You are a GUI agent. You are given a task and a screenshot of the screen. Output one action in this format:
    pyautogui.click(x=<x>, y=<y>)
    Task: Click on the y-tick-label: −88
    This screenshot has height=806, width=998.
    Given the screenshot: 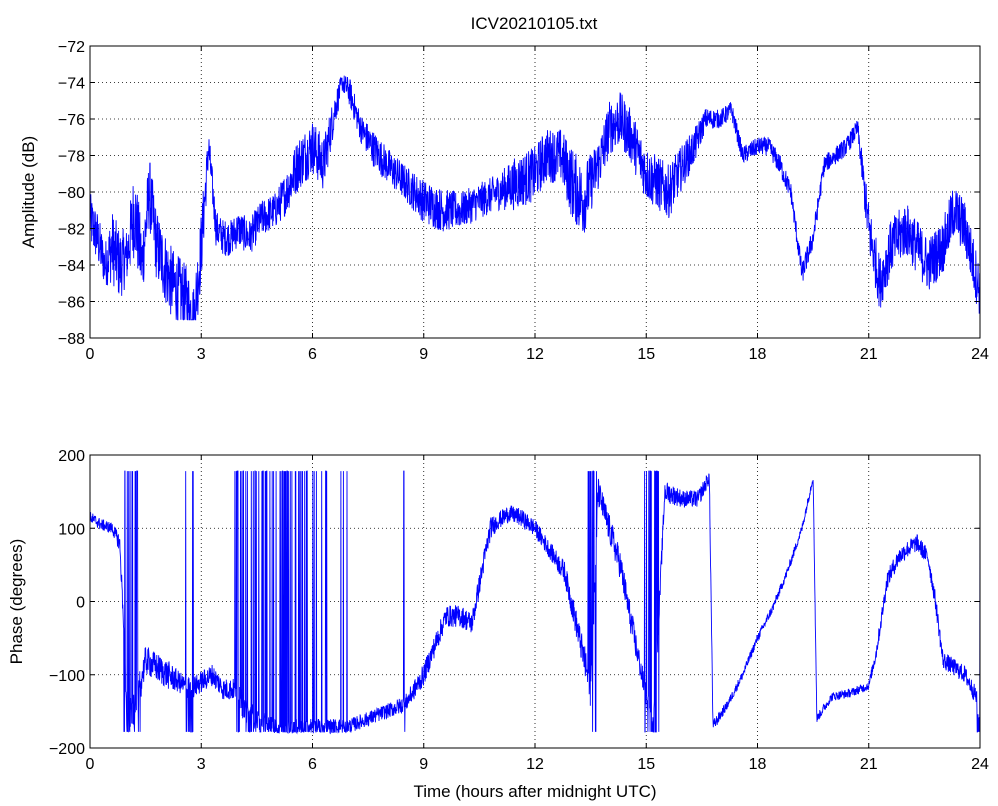 What is the action you would take?
    pyautogui.click(x=71, y=339)
    